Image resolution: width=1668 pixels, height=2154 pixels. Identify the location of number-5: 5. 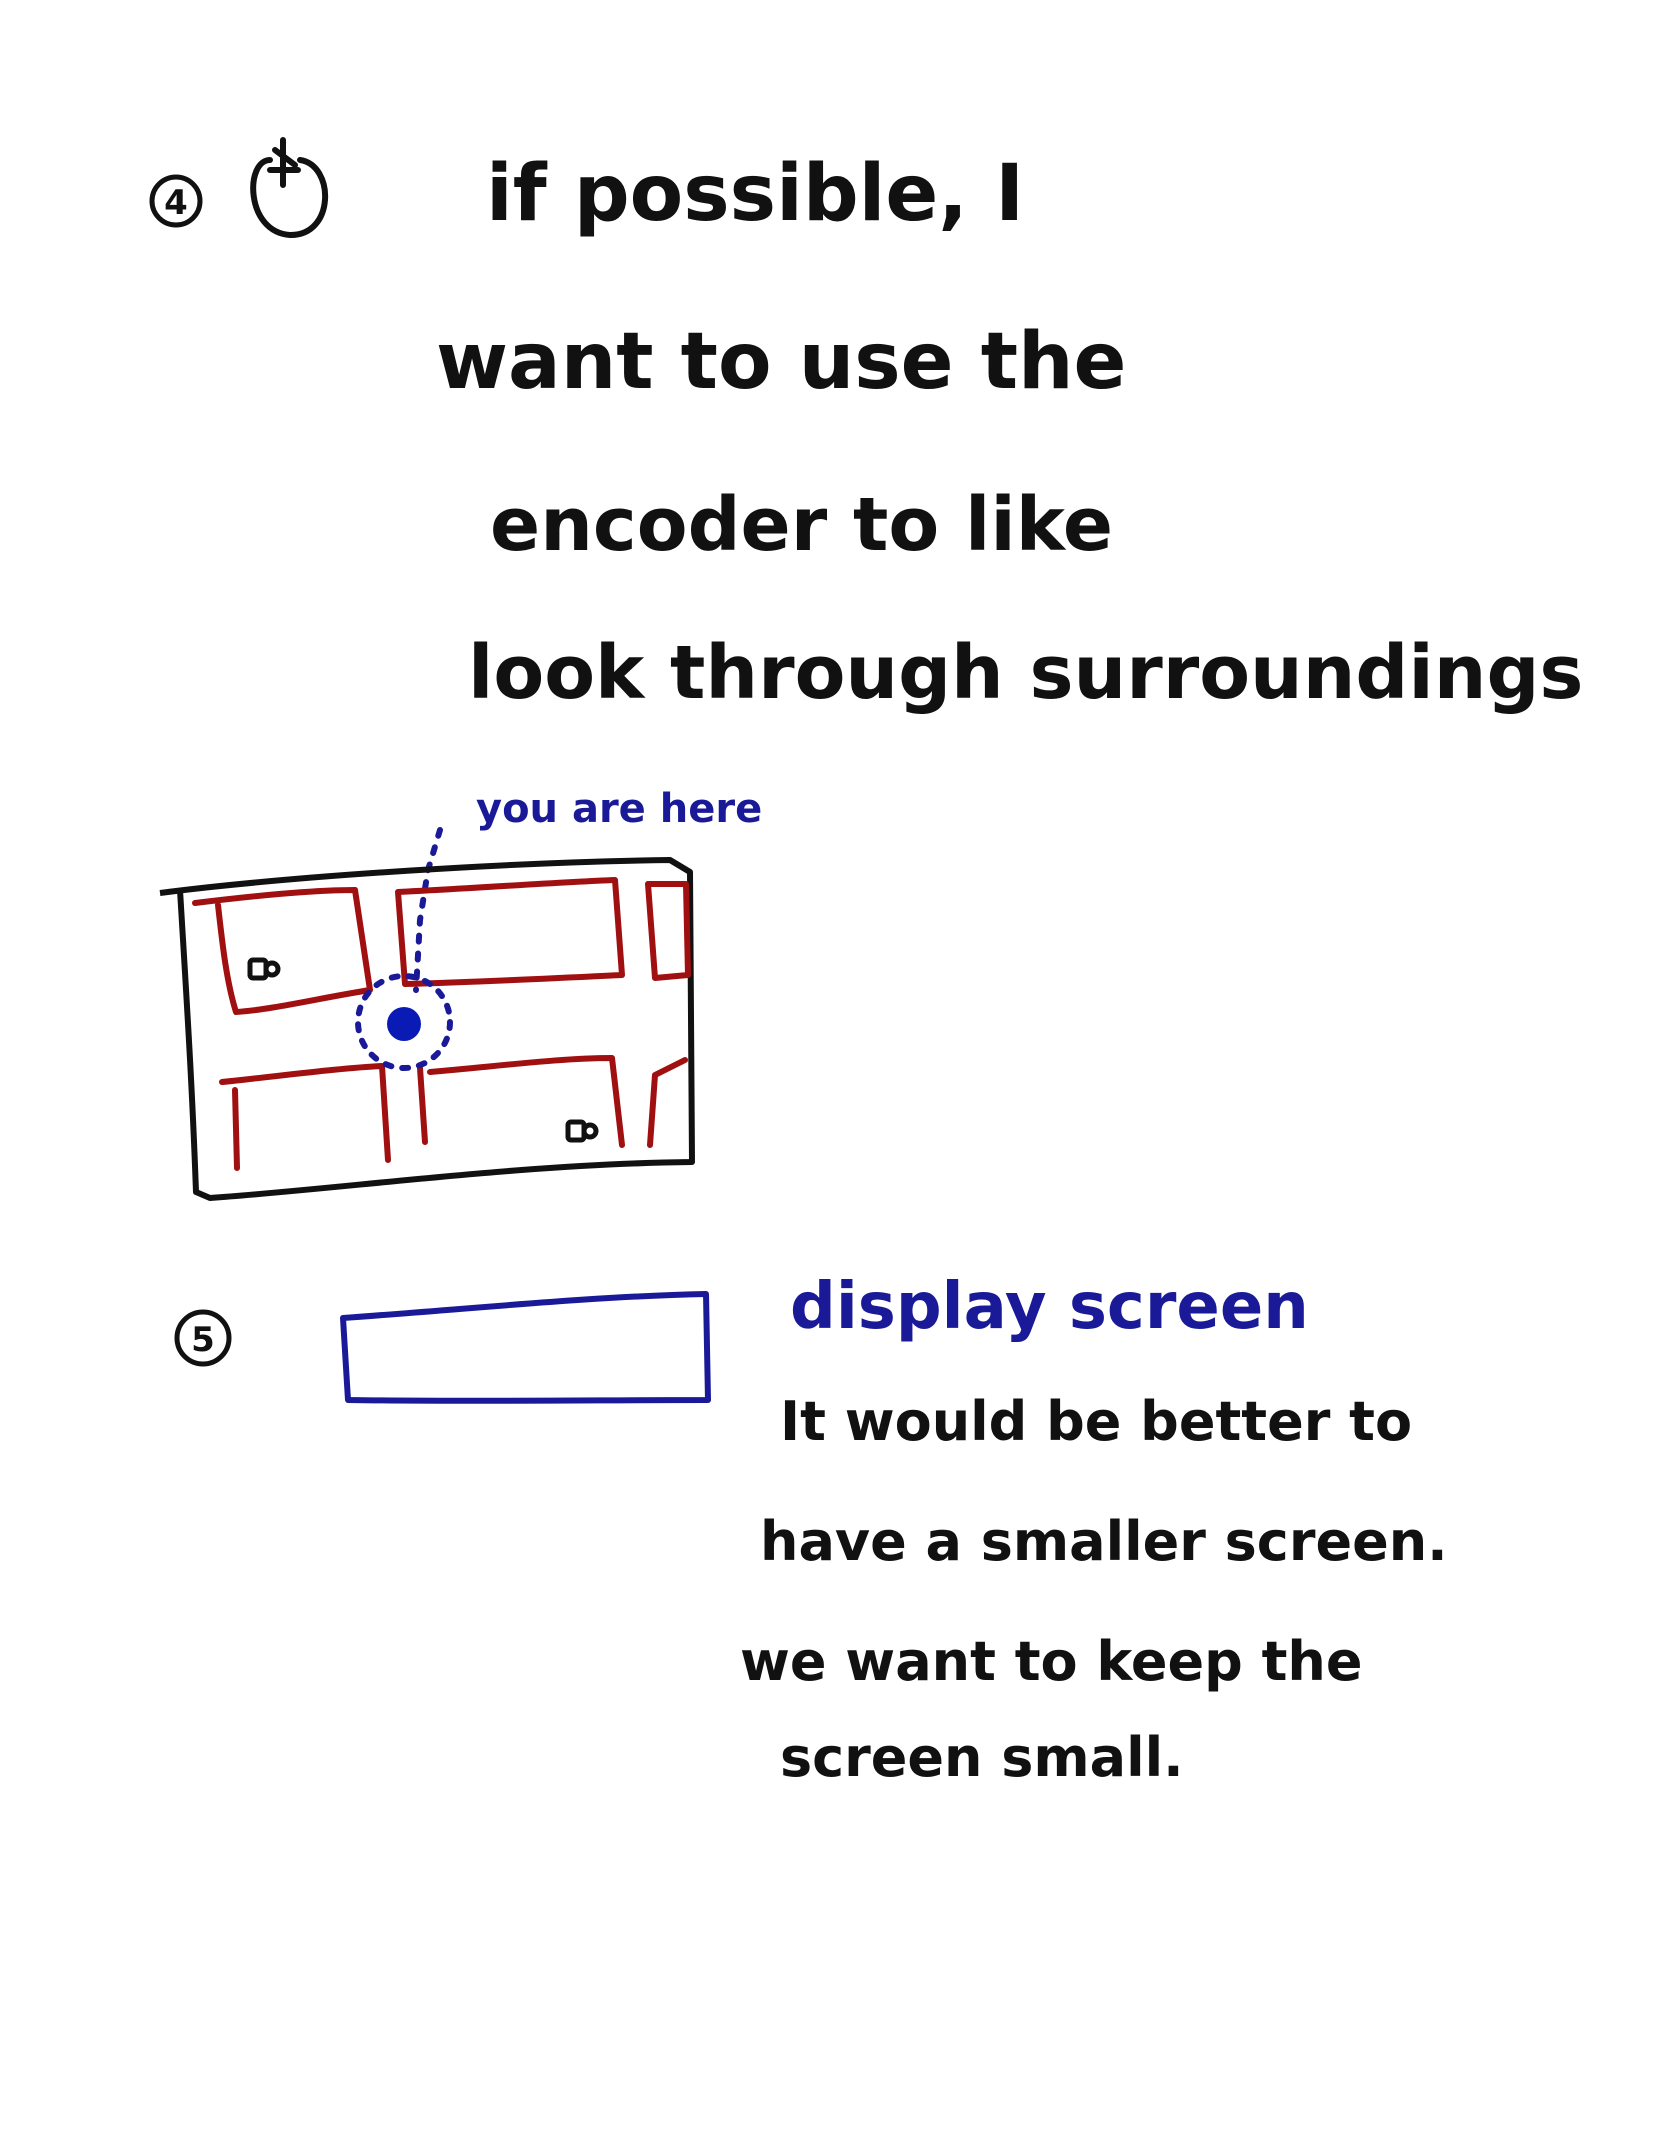
(203, 1340).